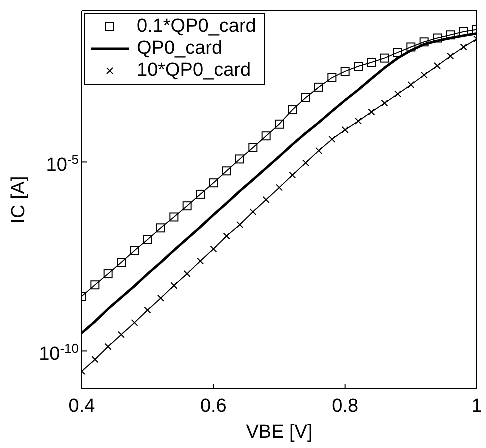 The height and width of the screenshot is (448, 486). Describe the element at coordinates (279, 432) in the screenshot. I see `x-axis-title: VBE [V]` at that location.